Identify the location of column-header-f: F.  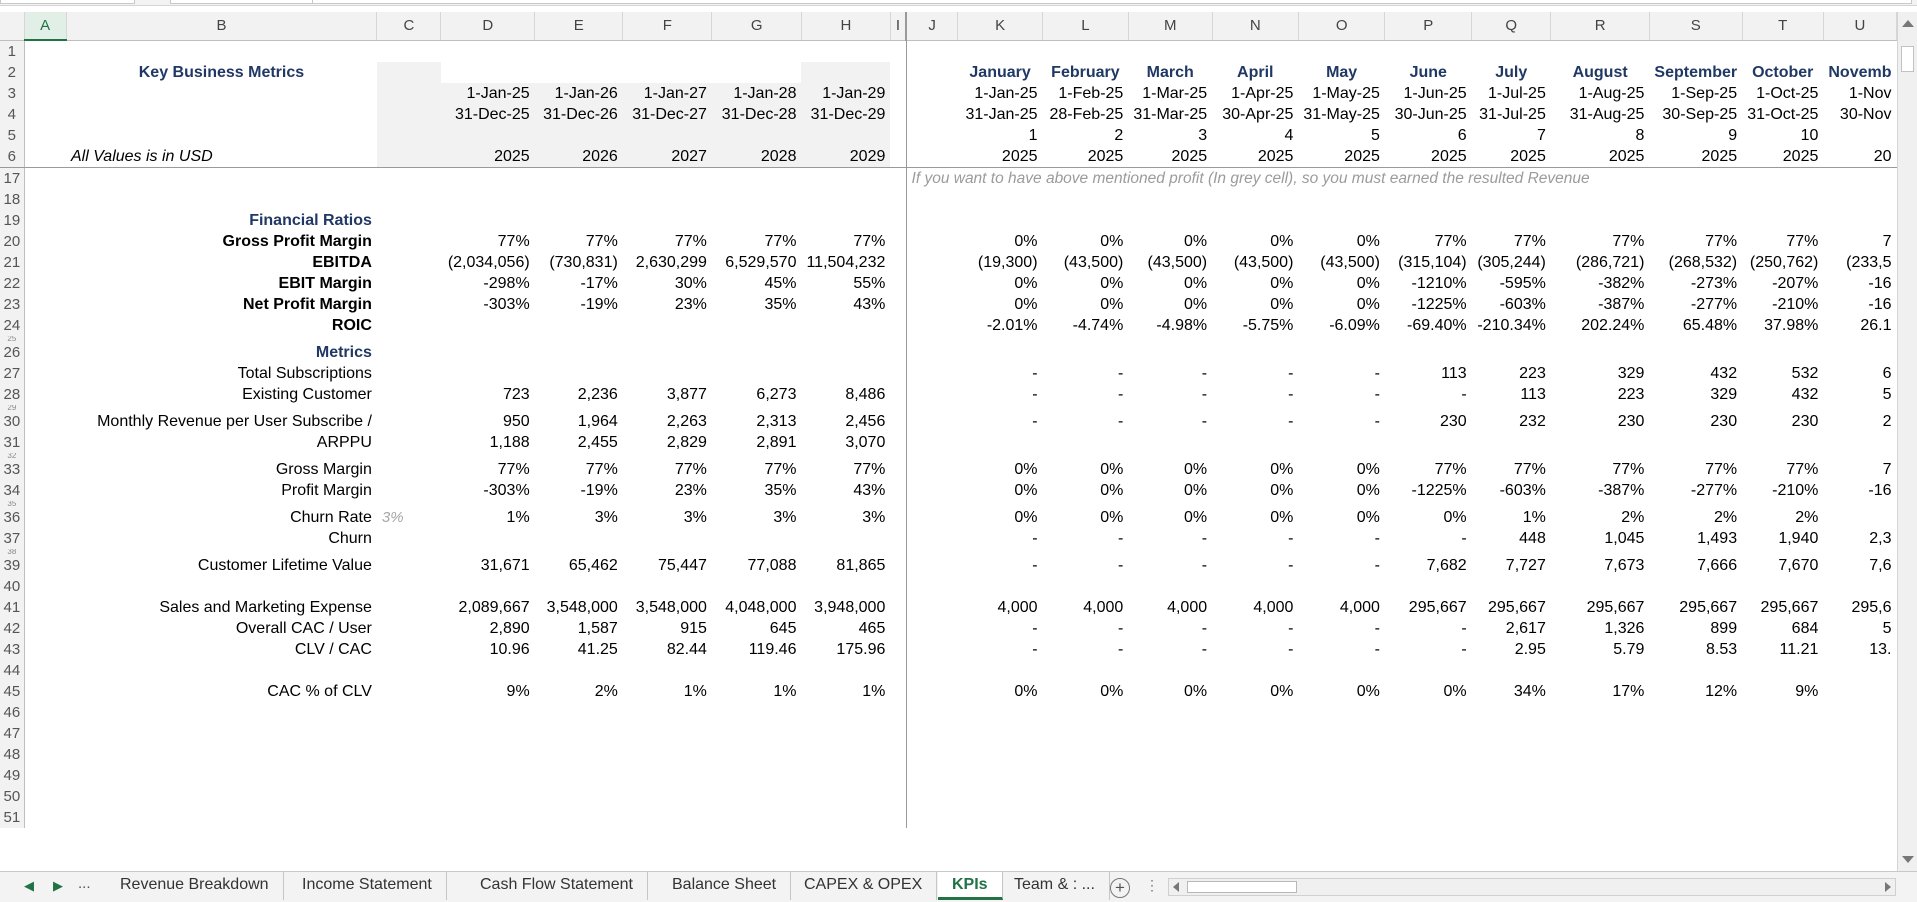
(667, 26).